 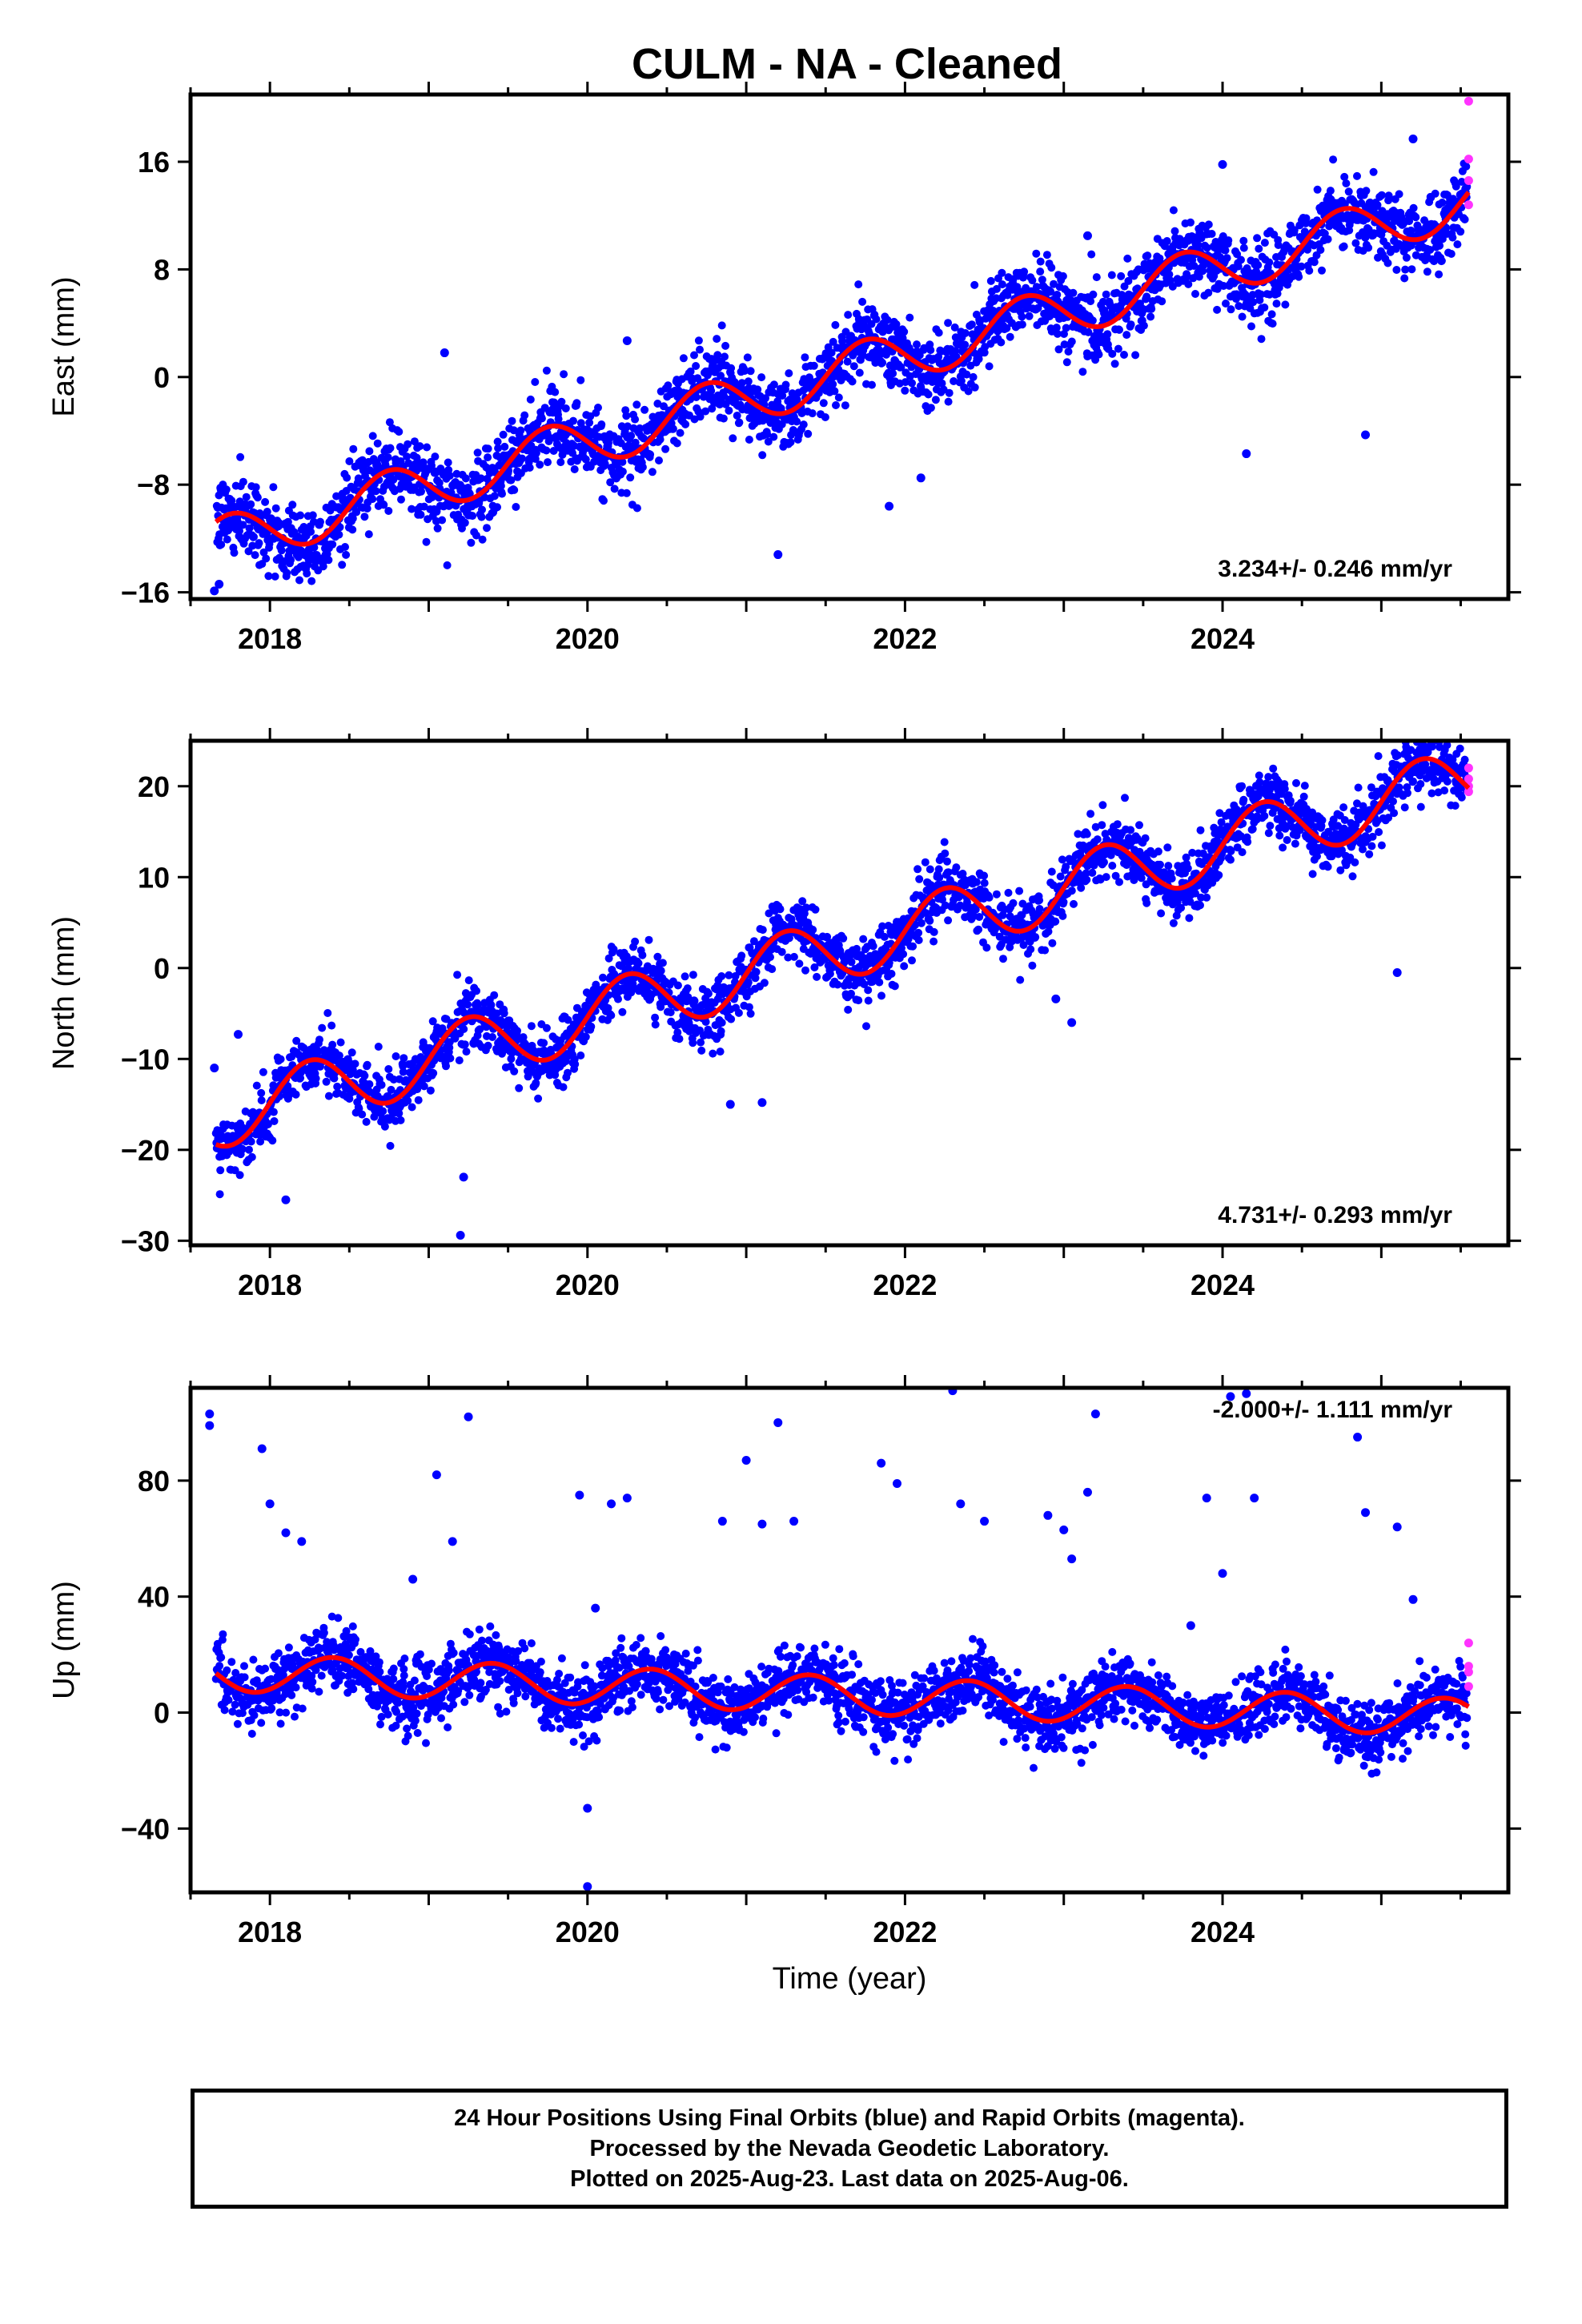 What do you see at coordinates (588, 638) in the screenshot?
I see `x-tick-label: 2020` at bounding box center [588, 638].